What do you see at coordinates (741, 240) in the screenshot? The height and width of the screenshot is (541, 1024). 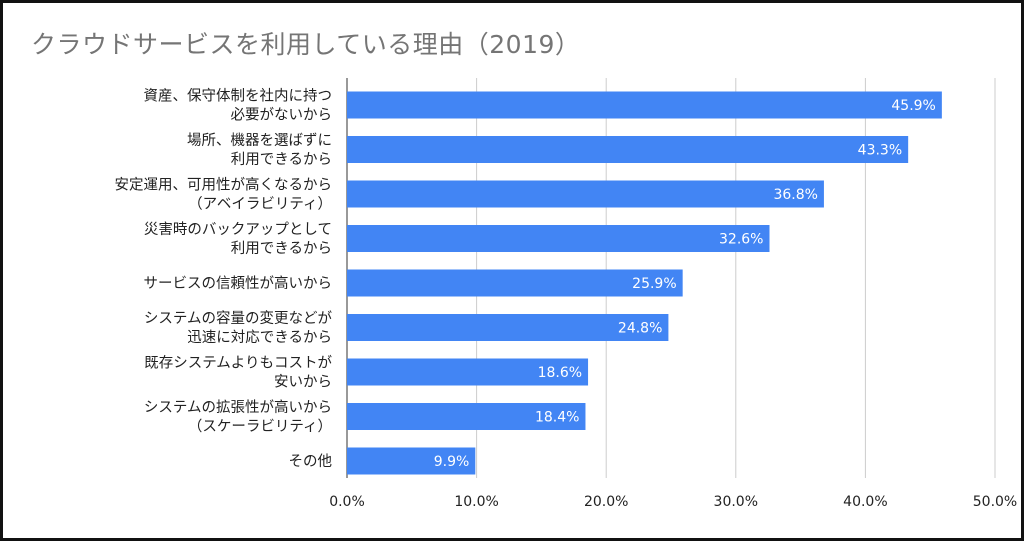 I see `bar-value-label: 32.6%` at bounding box center [741, 240].